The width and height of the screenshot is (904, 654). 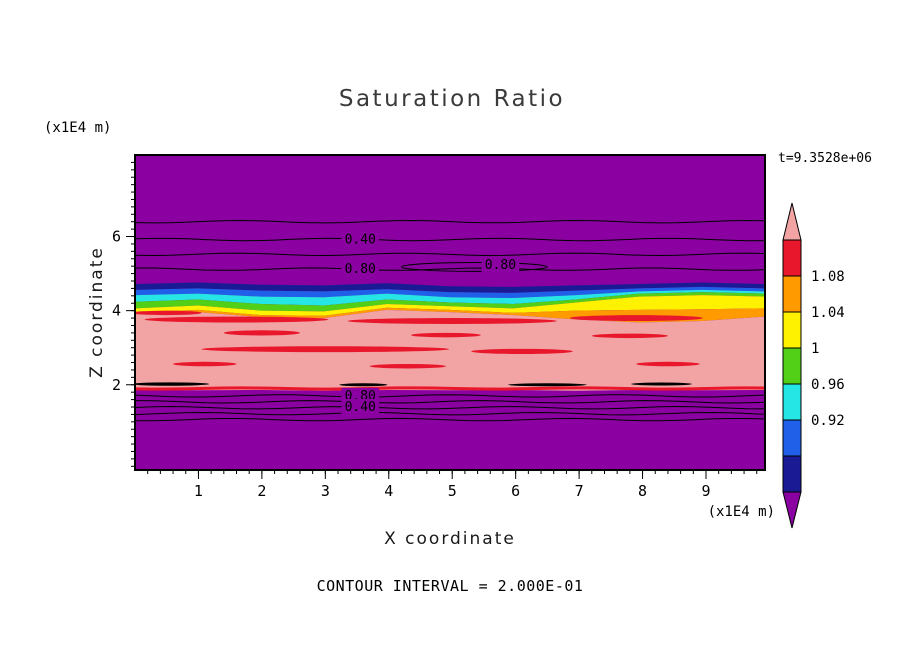 I want to click on x-tick-label: 7, so click(x=579, y=491).